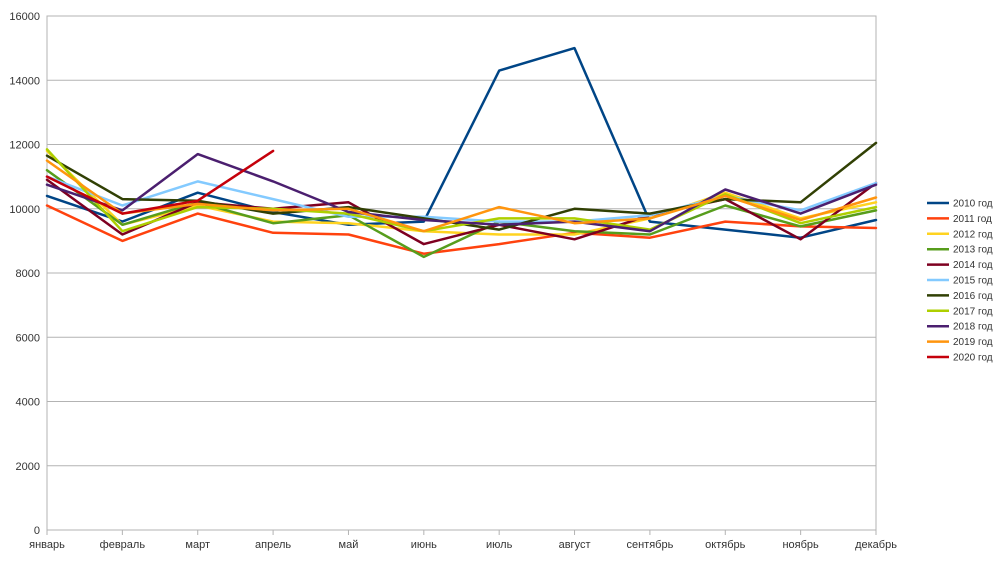 The image size is (1001, 564). What do you see at coordinates (649, 545) in the screenshot?
I see `x-tick-label: сентябрь` at bounding box center [649, 545].